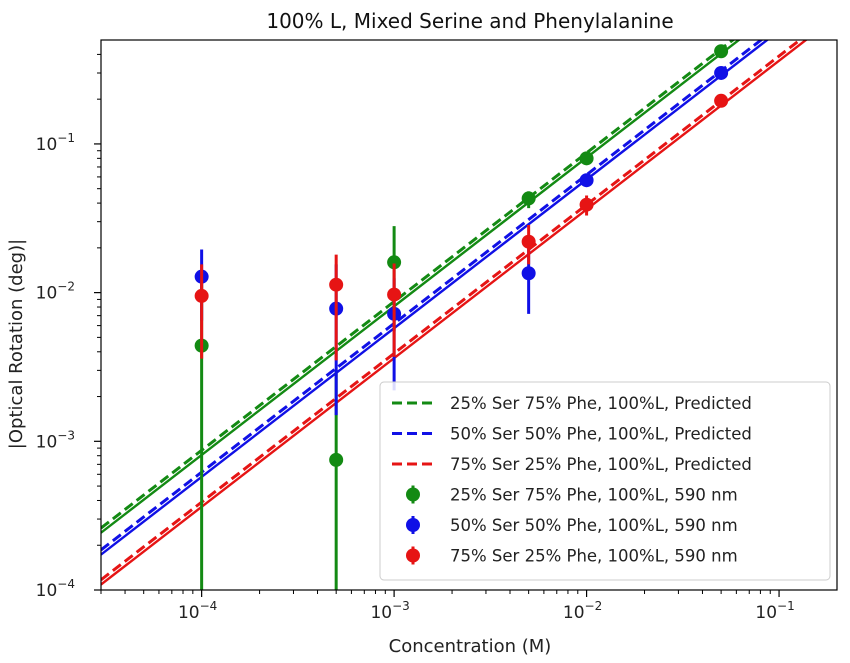 This screenshot has width=850, height=663. I want to click on data-point-s3-p6, so click(721, 100).